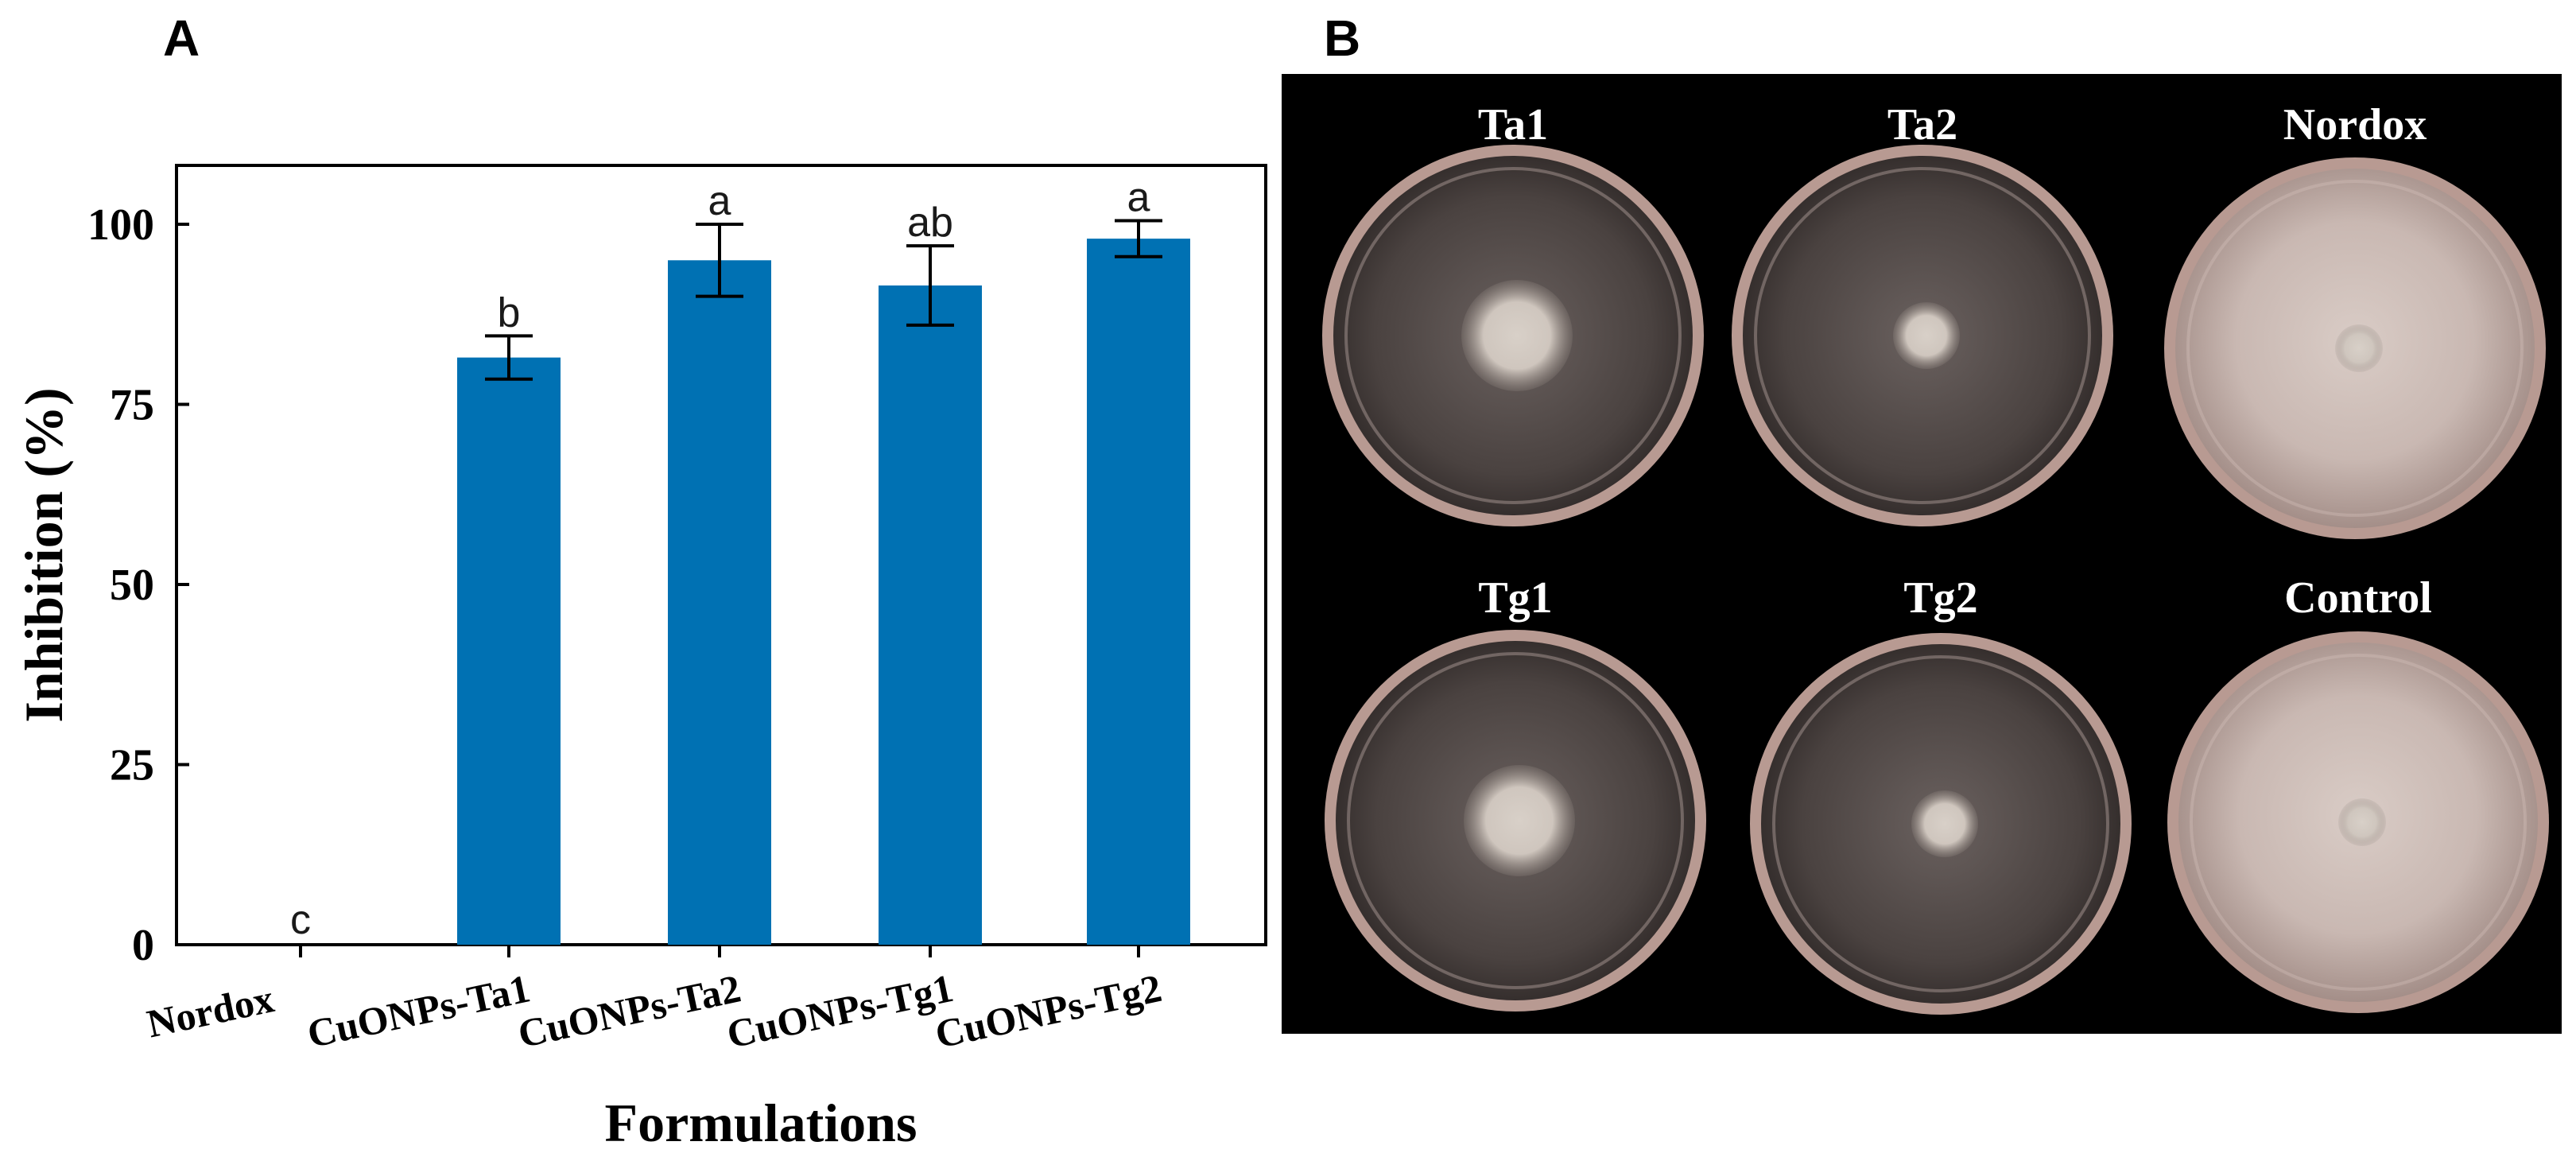  I want to click on petri-plate: Nordox, so click(2355, 319).